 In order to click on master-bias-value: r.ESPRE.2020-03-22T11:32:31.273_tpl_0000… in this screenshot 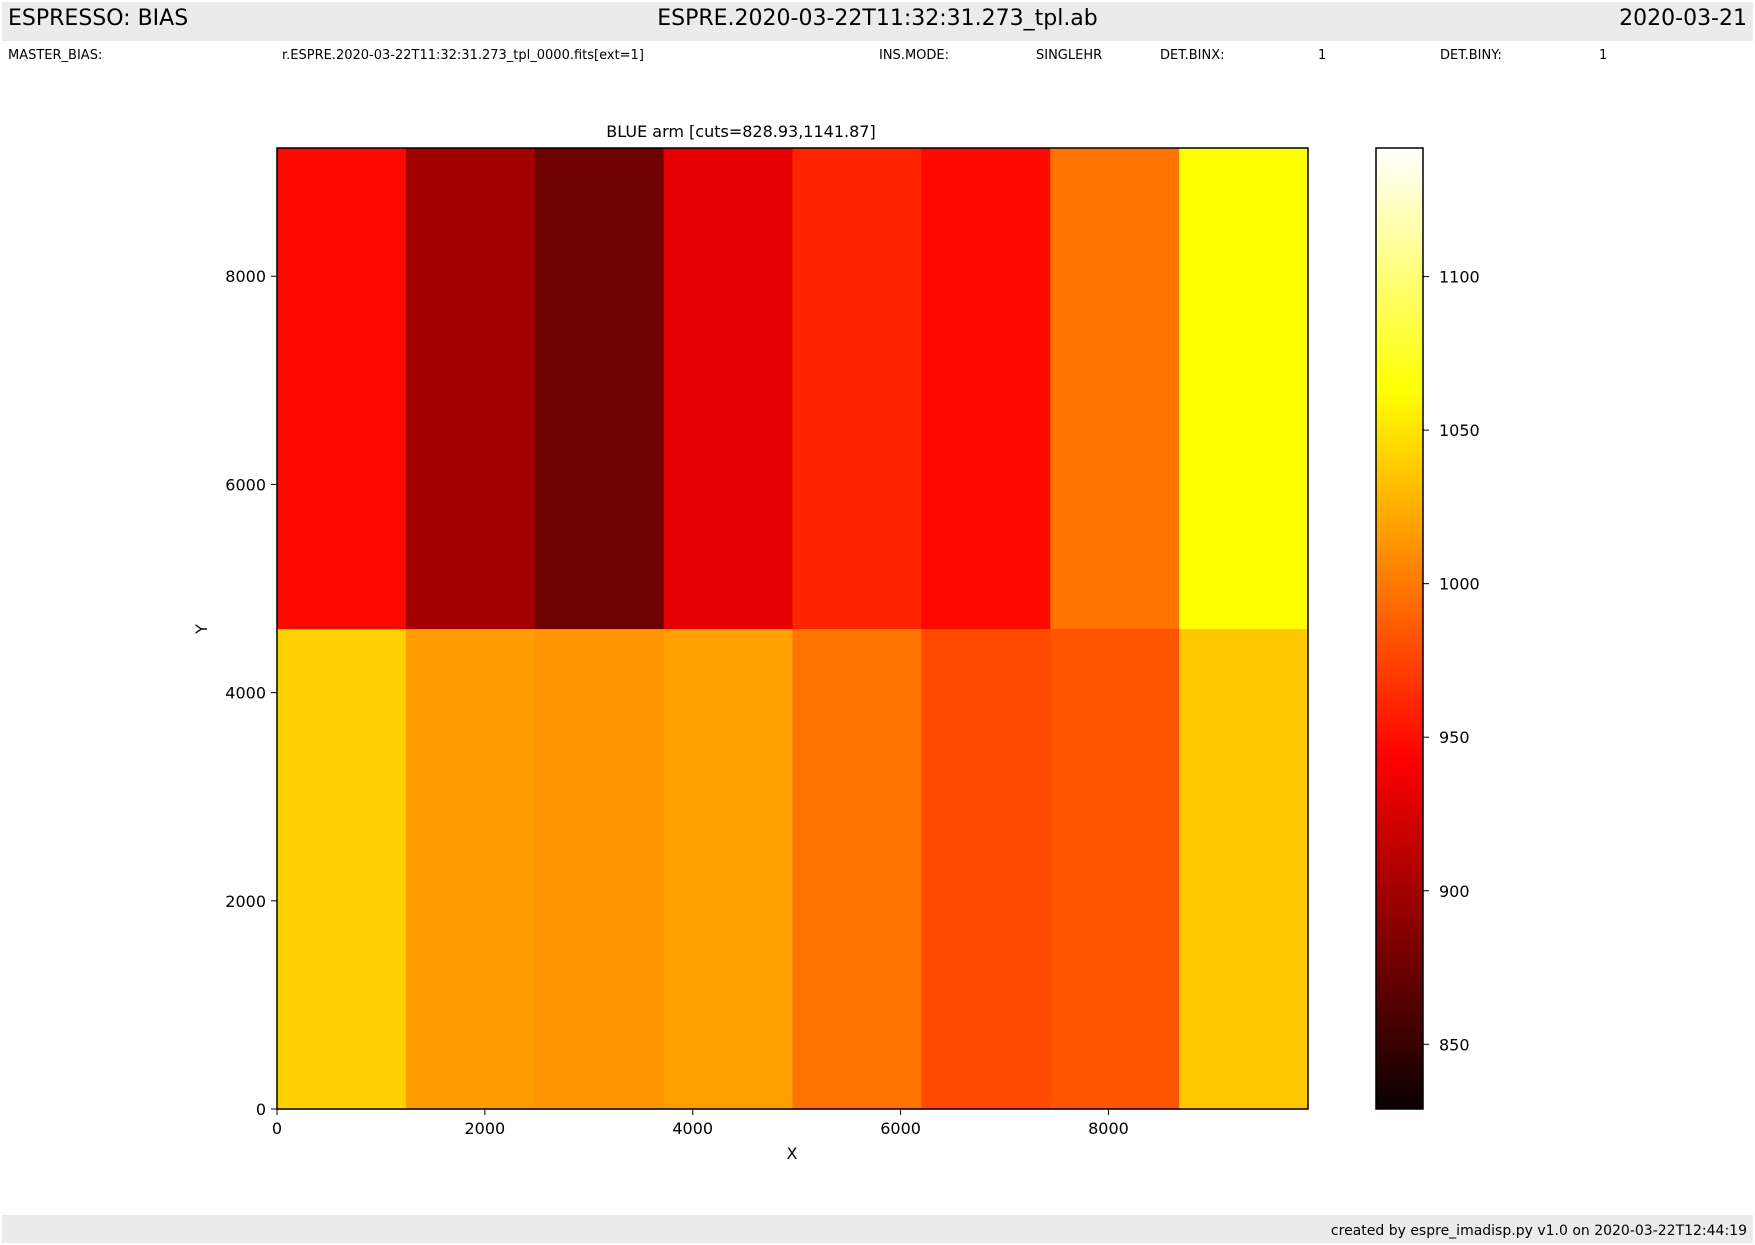, I will do `click(463, 55)`.